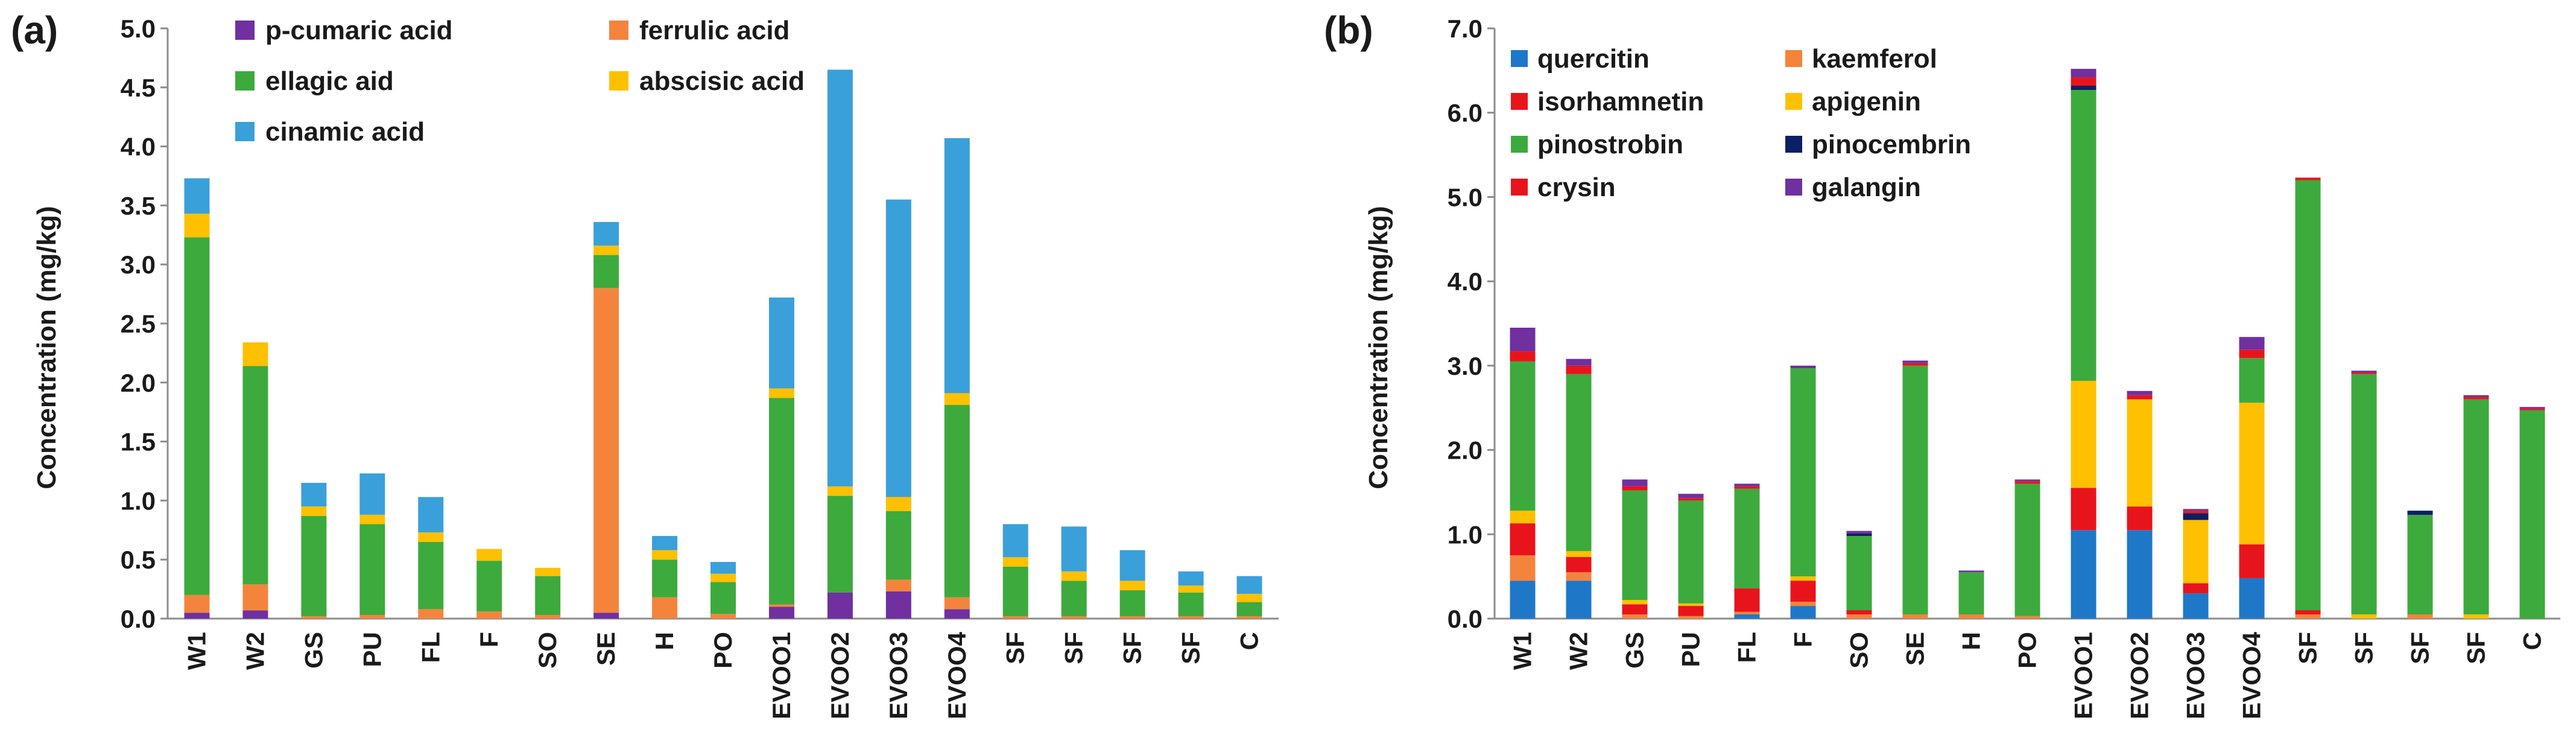 This screenshot has height=755, width=2576. Describe the element at coordinates (138, 619) in the screenshot. I see `y-tick-label: 0.0` at that location.